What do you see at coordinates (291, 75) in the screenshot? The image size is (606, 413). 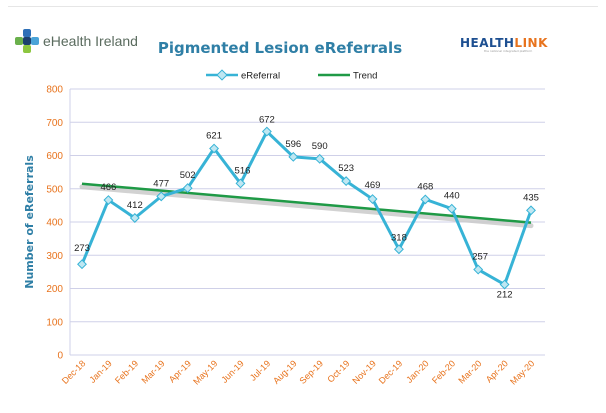 I see `legend: eReferral Trend` at bounding box center [291, 75].